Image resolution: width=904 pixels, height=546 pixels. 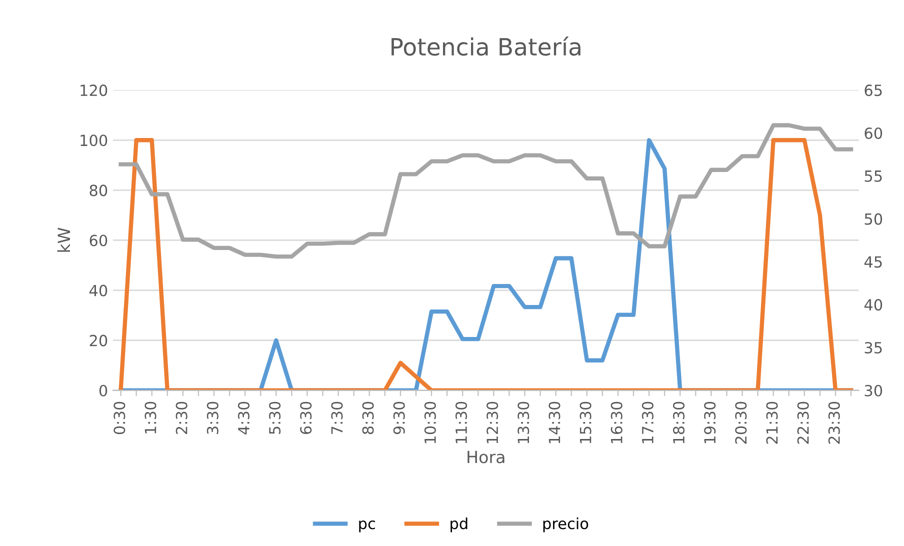 What do you see at coordinates (94, 90) in the screenshot?
I see `y-tick-label: 120` at bounding box center [94, 90].